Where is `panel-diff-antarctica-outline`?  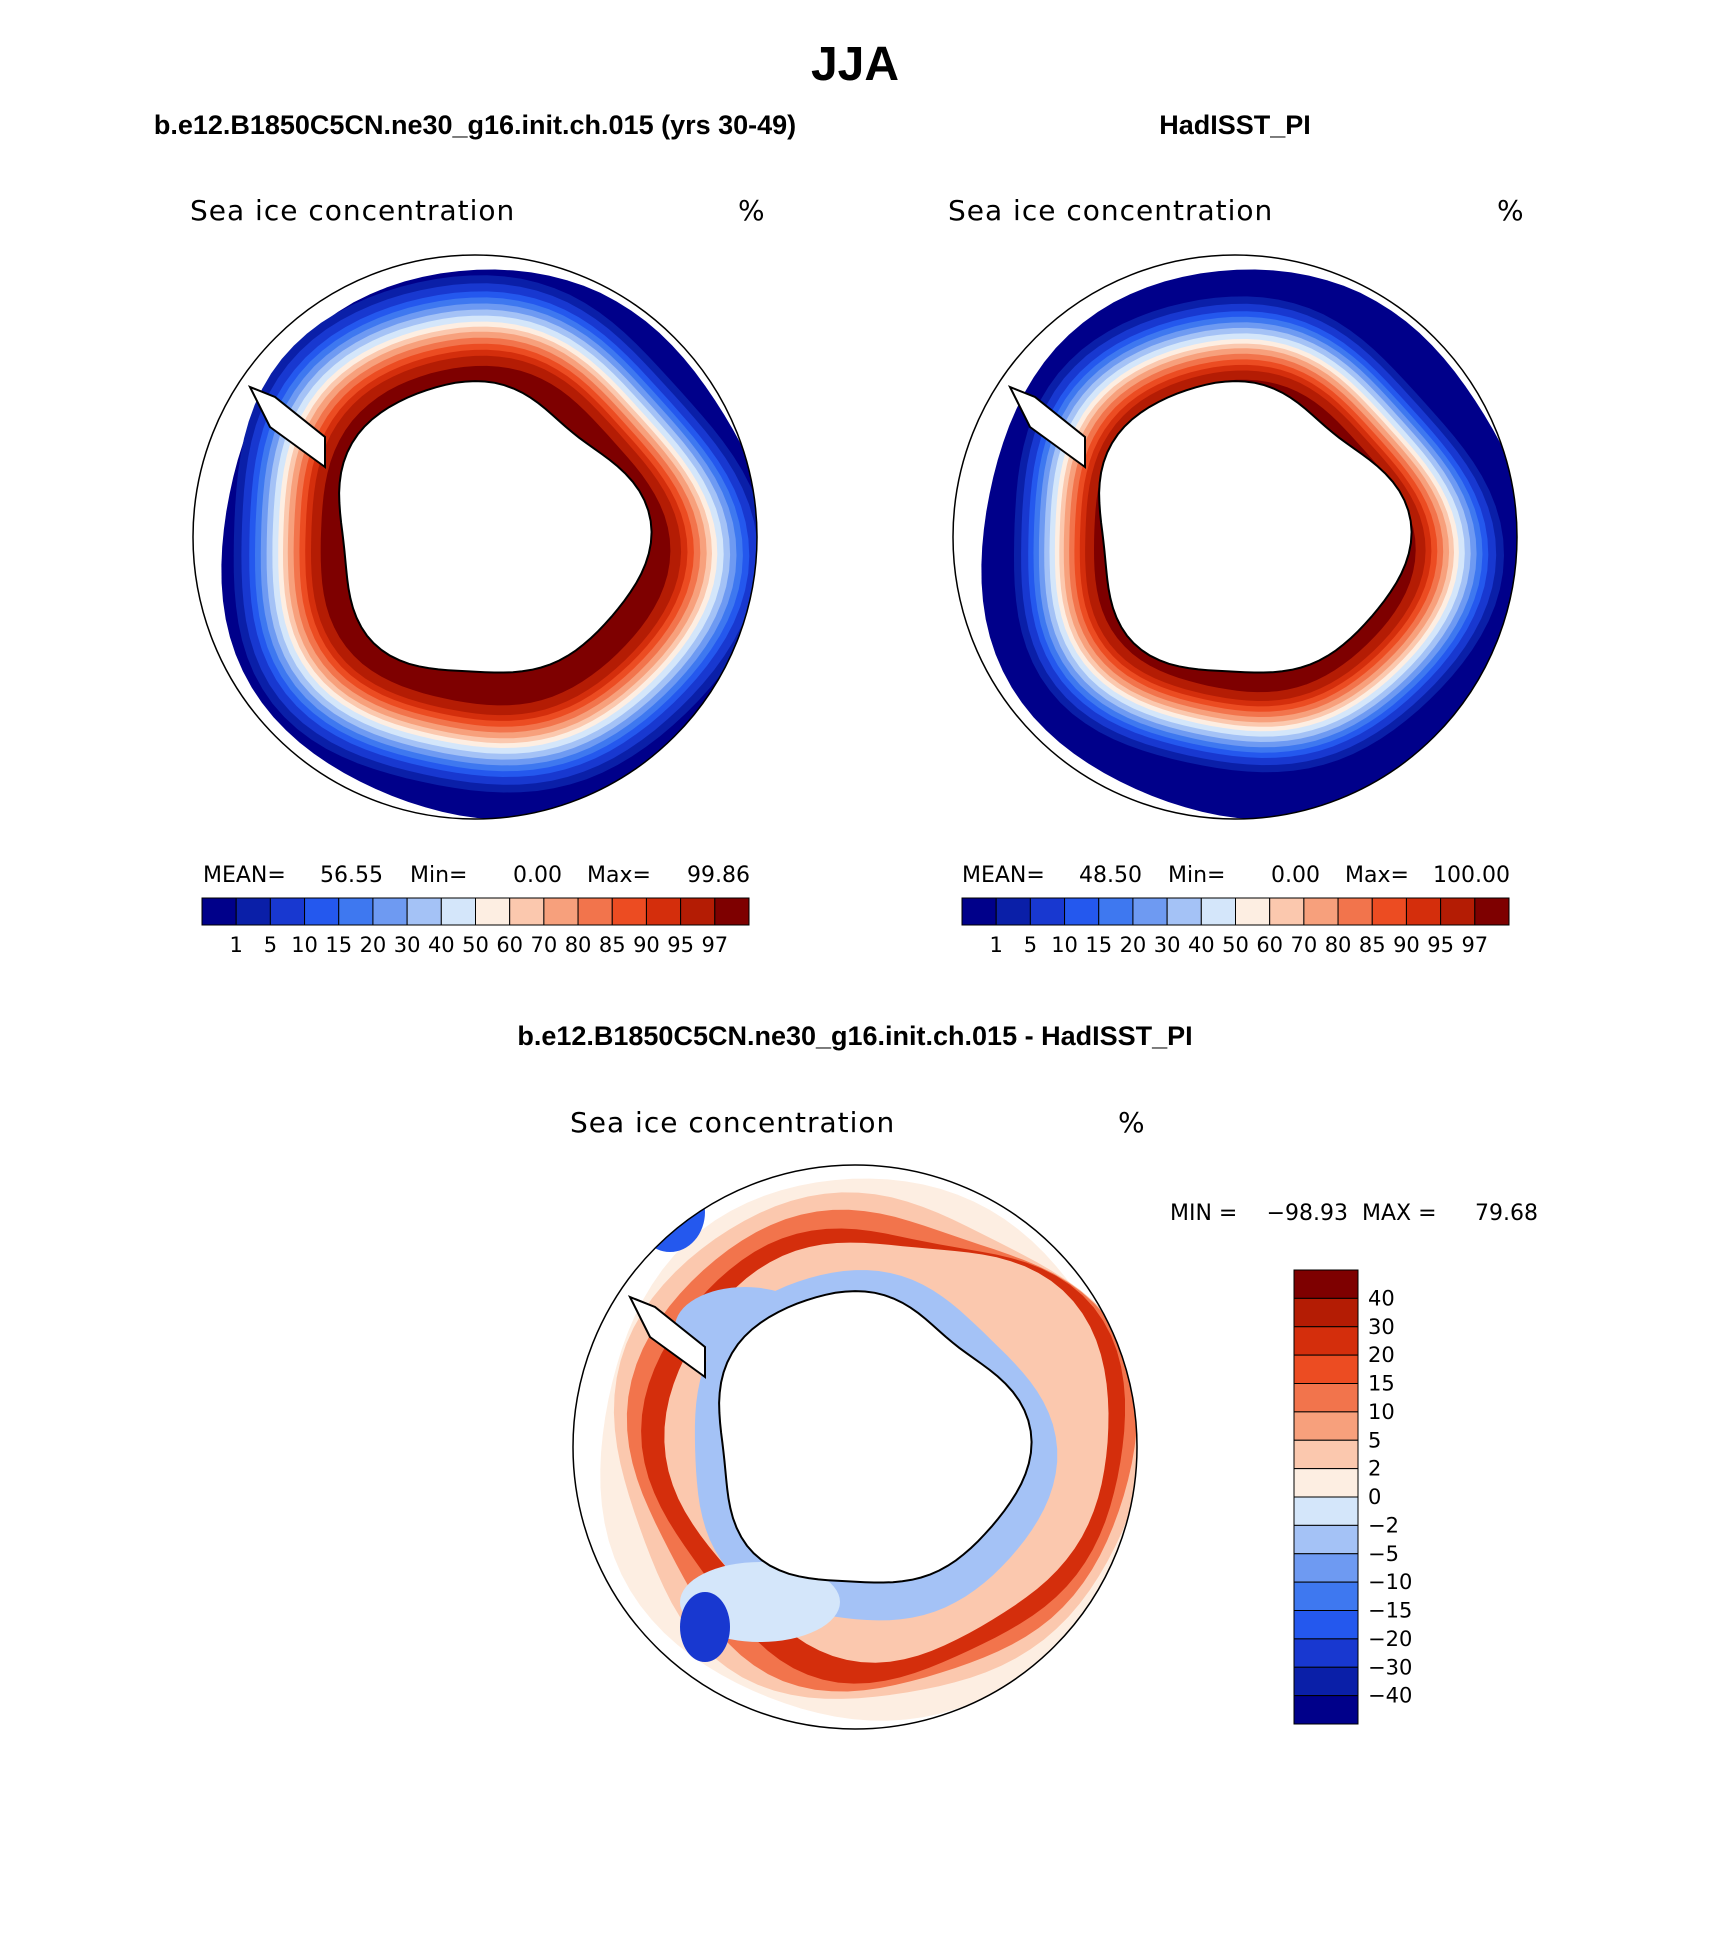 panel-diff-antarctica-outline is located at coordinates (875, 1437).